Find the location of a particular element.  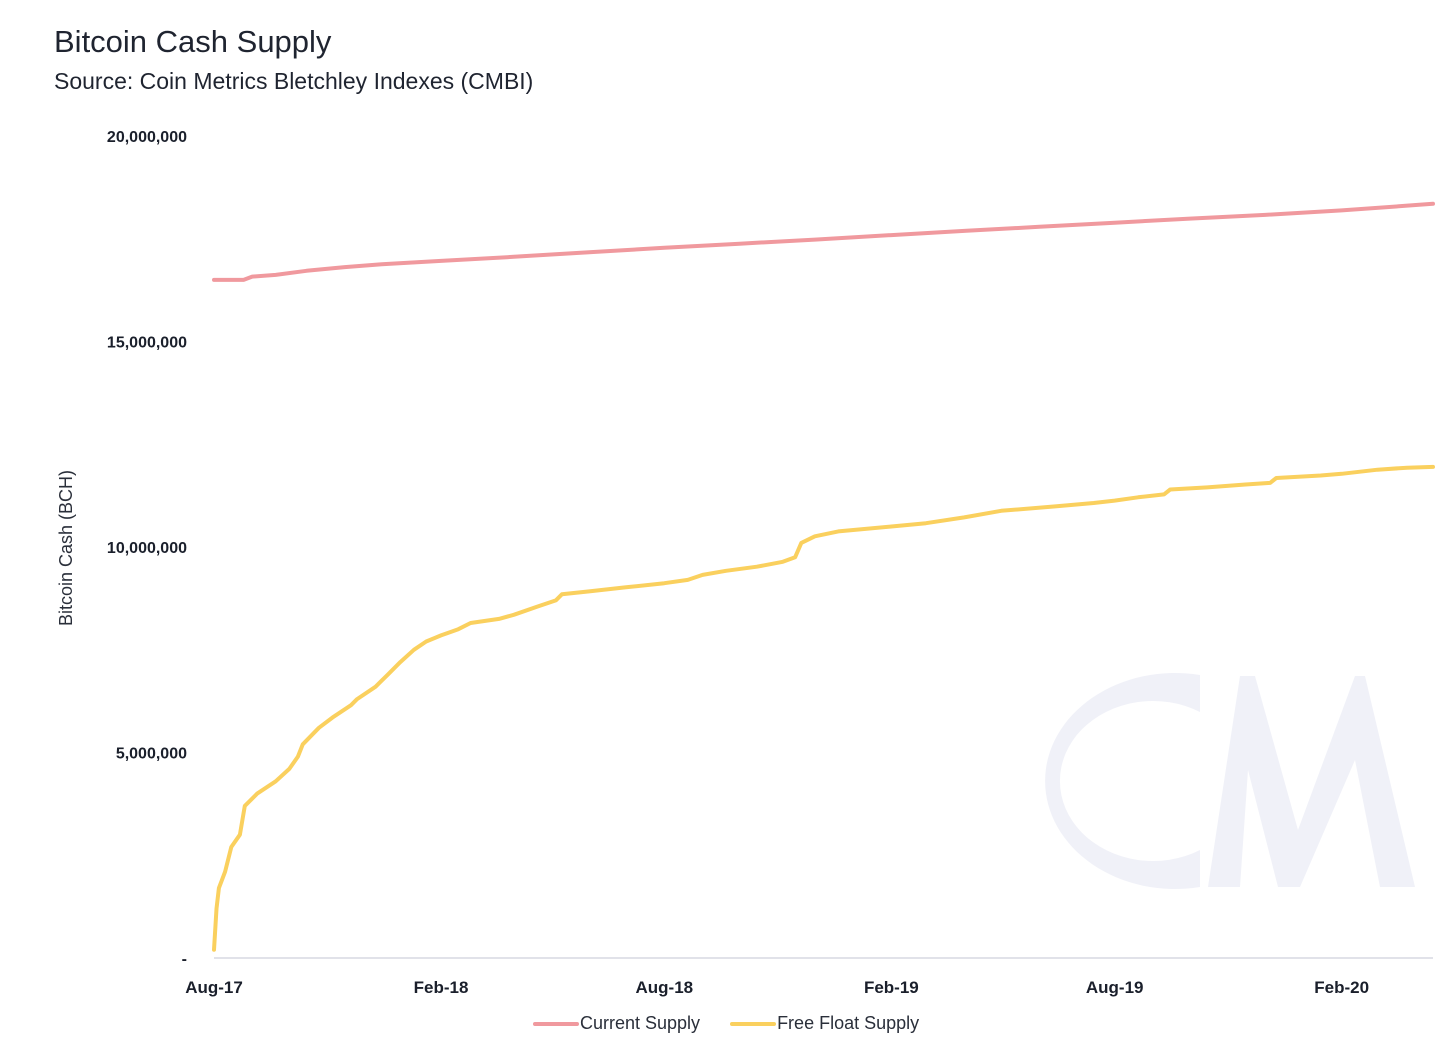

y-axis-label: Bitcoin Cash (BCH) is located at coordinates (66, 548).